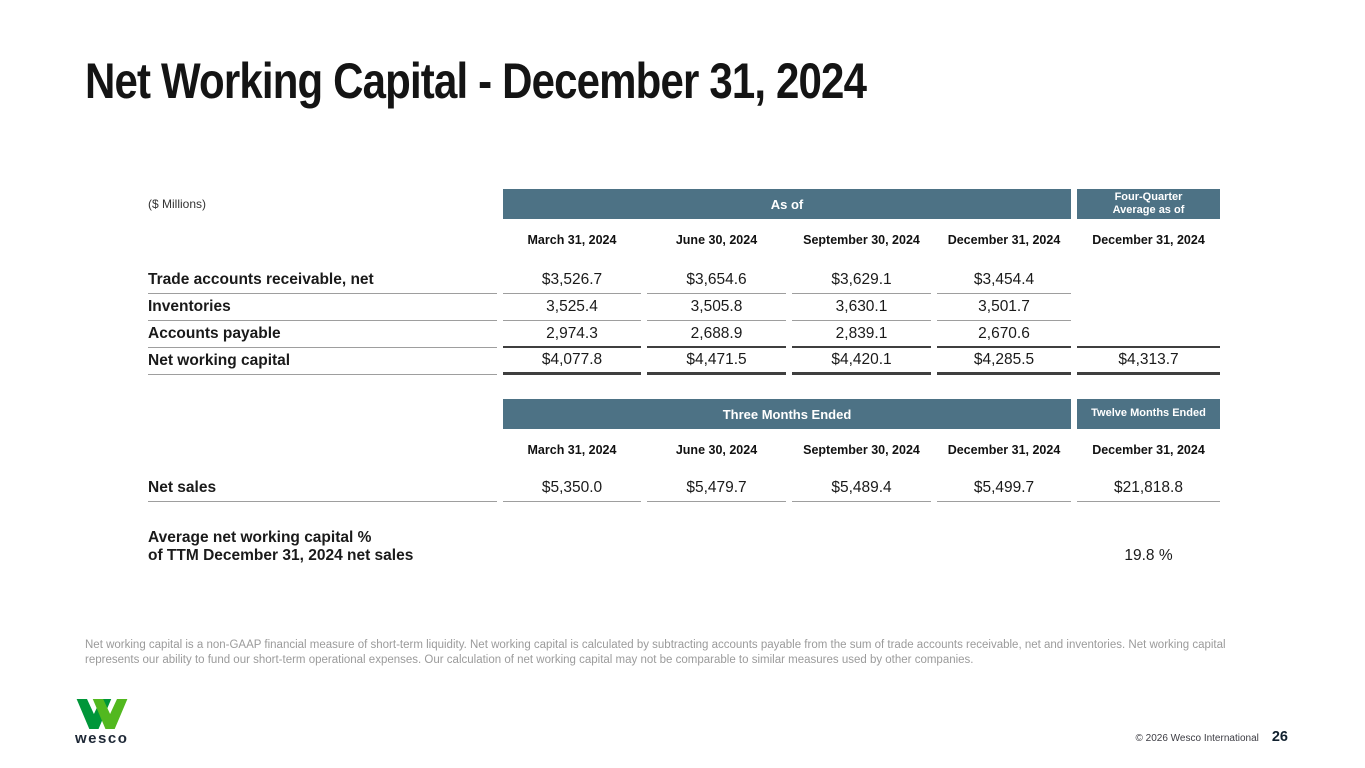 The height and width of the screenshot is (768, 1365). What do you see at coordinates (476, 81) in the screenshot?
I see `page-title: Net Working Capital - December 31, 2024` at bounding box center [476, 81].